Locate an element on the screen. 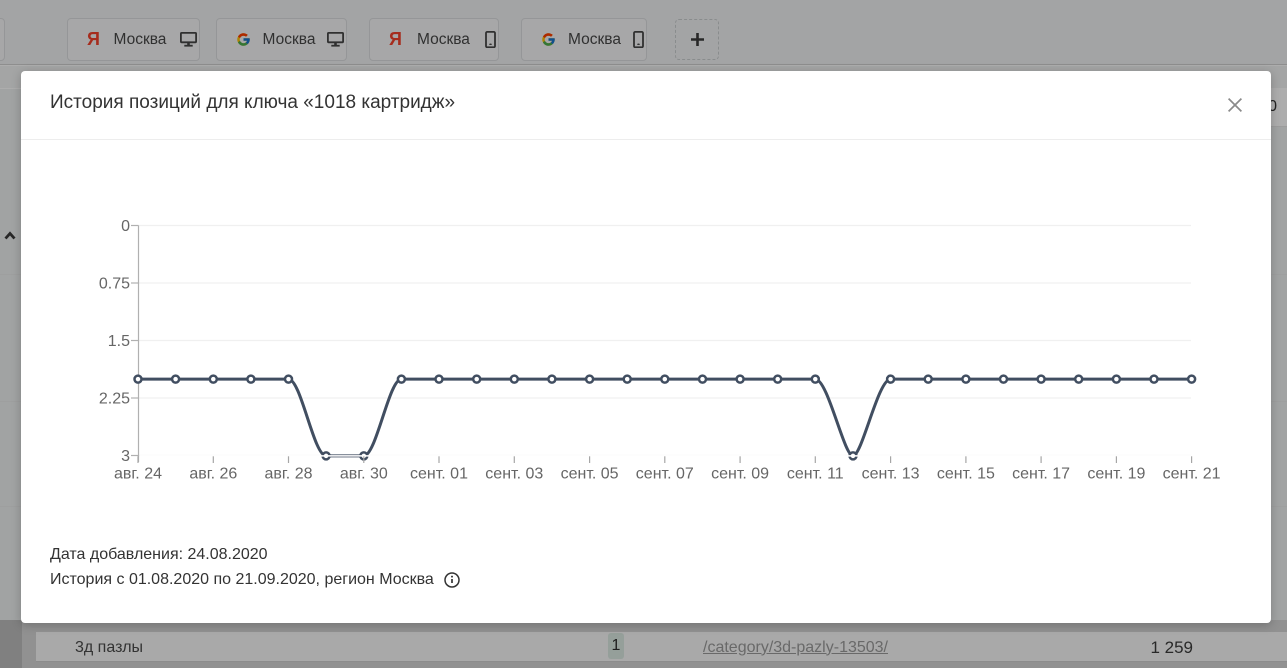  svg-text: сент. 17 is located at coordinates (1041, 473).